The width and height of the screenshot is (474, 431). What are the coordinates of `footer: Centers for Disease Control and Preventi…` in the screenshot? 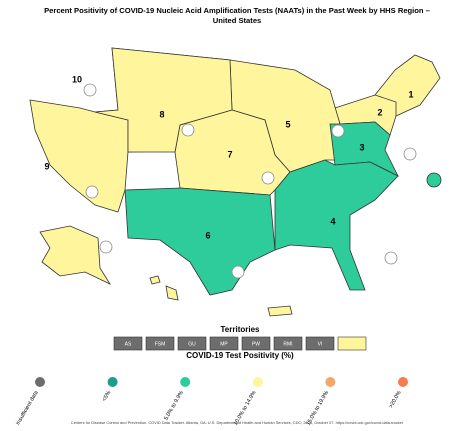 It's located at (237, 422).